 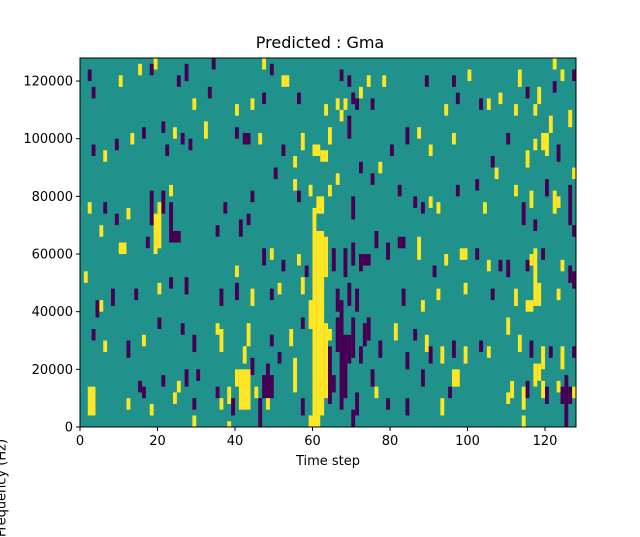 What do you see at coordinates (316, 438) in the screenshot?
I see `x-axis-ticks: 0 20 40 60 80 100 120` at bounding box center [316, 438].